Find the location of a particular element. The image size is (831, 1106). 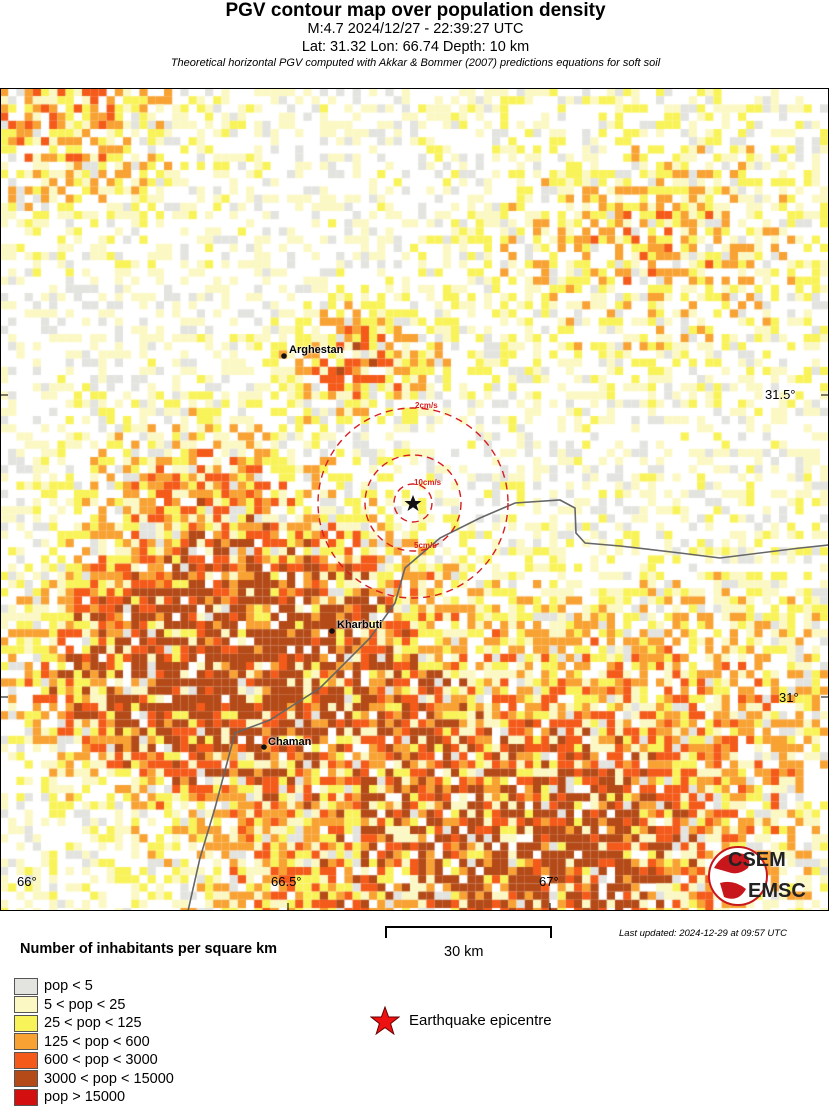

legend-label: 25 < pop < 125 is located at coordinates (93, 1023).